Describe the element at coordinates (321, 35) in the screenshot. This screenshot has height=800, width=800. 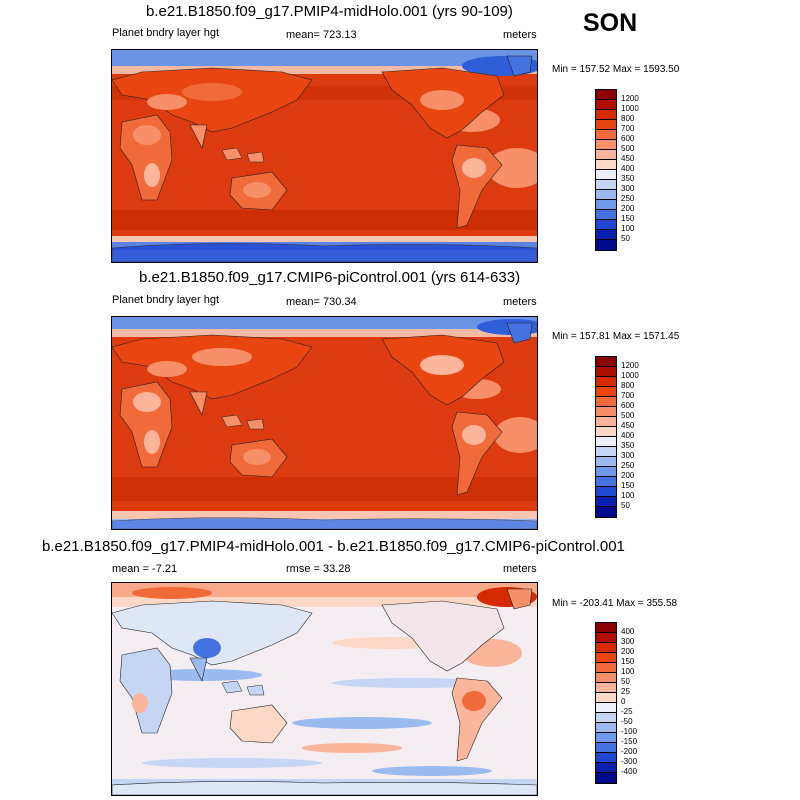
I see `panel1-mean-label: mean= 723.13` at that location.